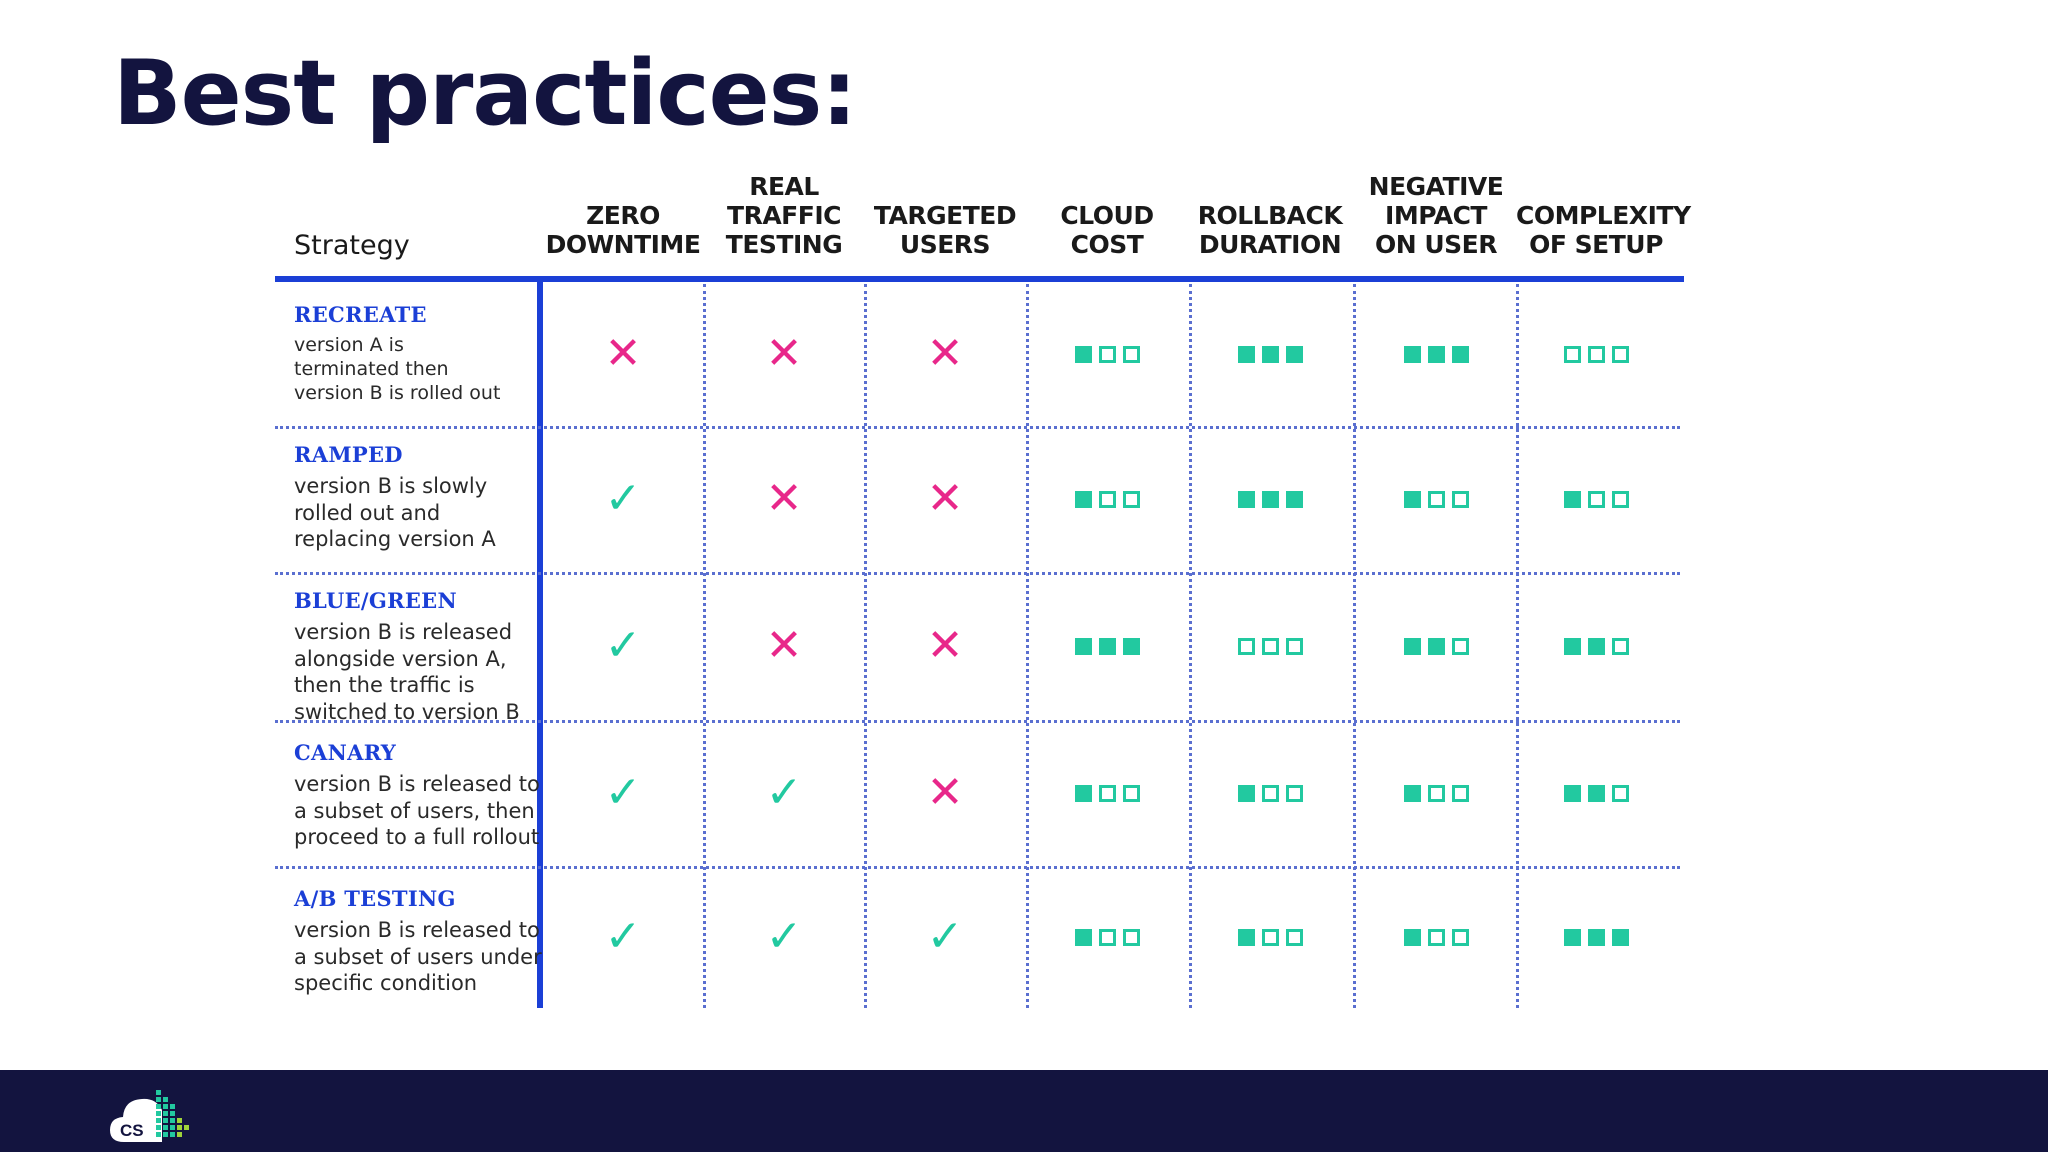  What do you see at coordinates (375, 898) in the screenshot?
I see `strategy-name-ab-testing: A/B TESTING` at bounding box center [375, 898].